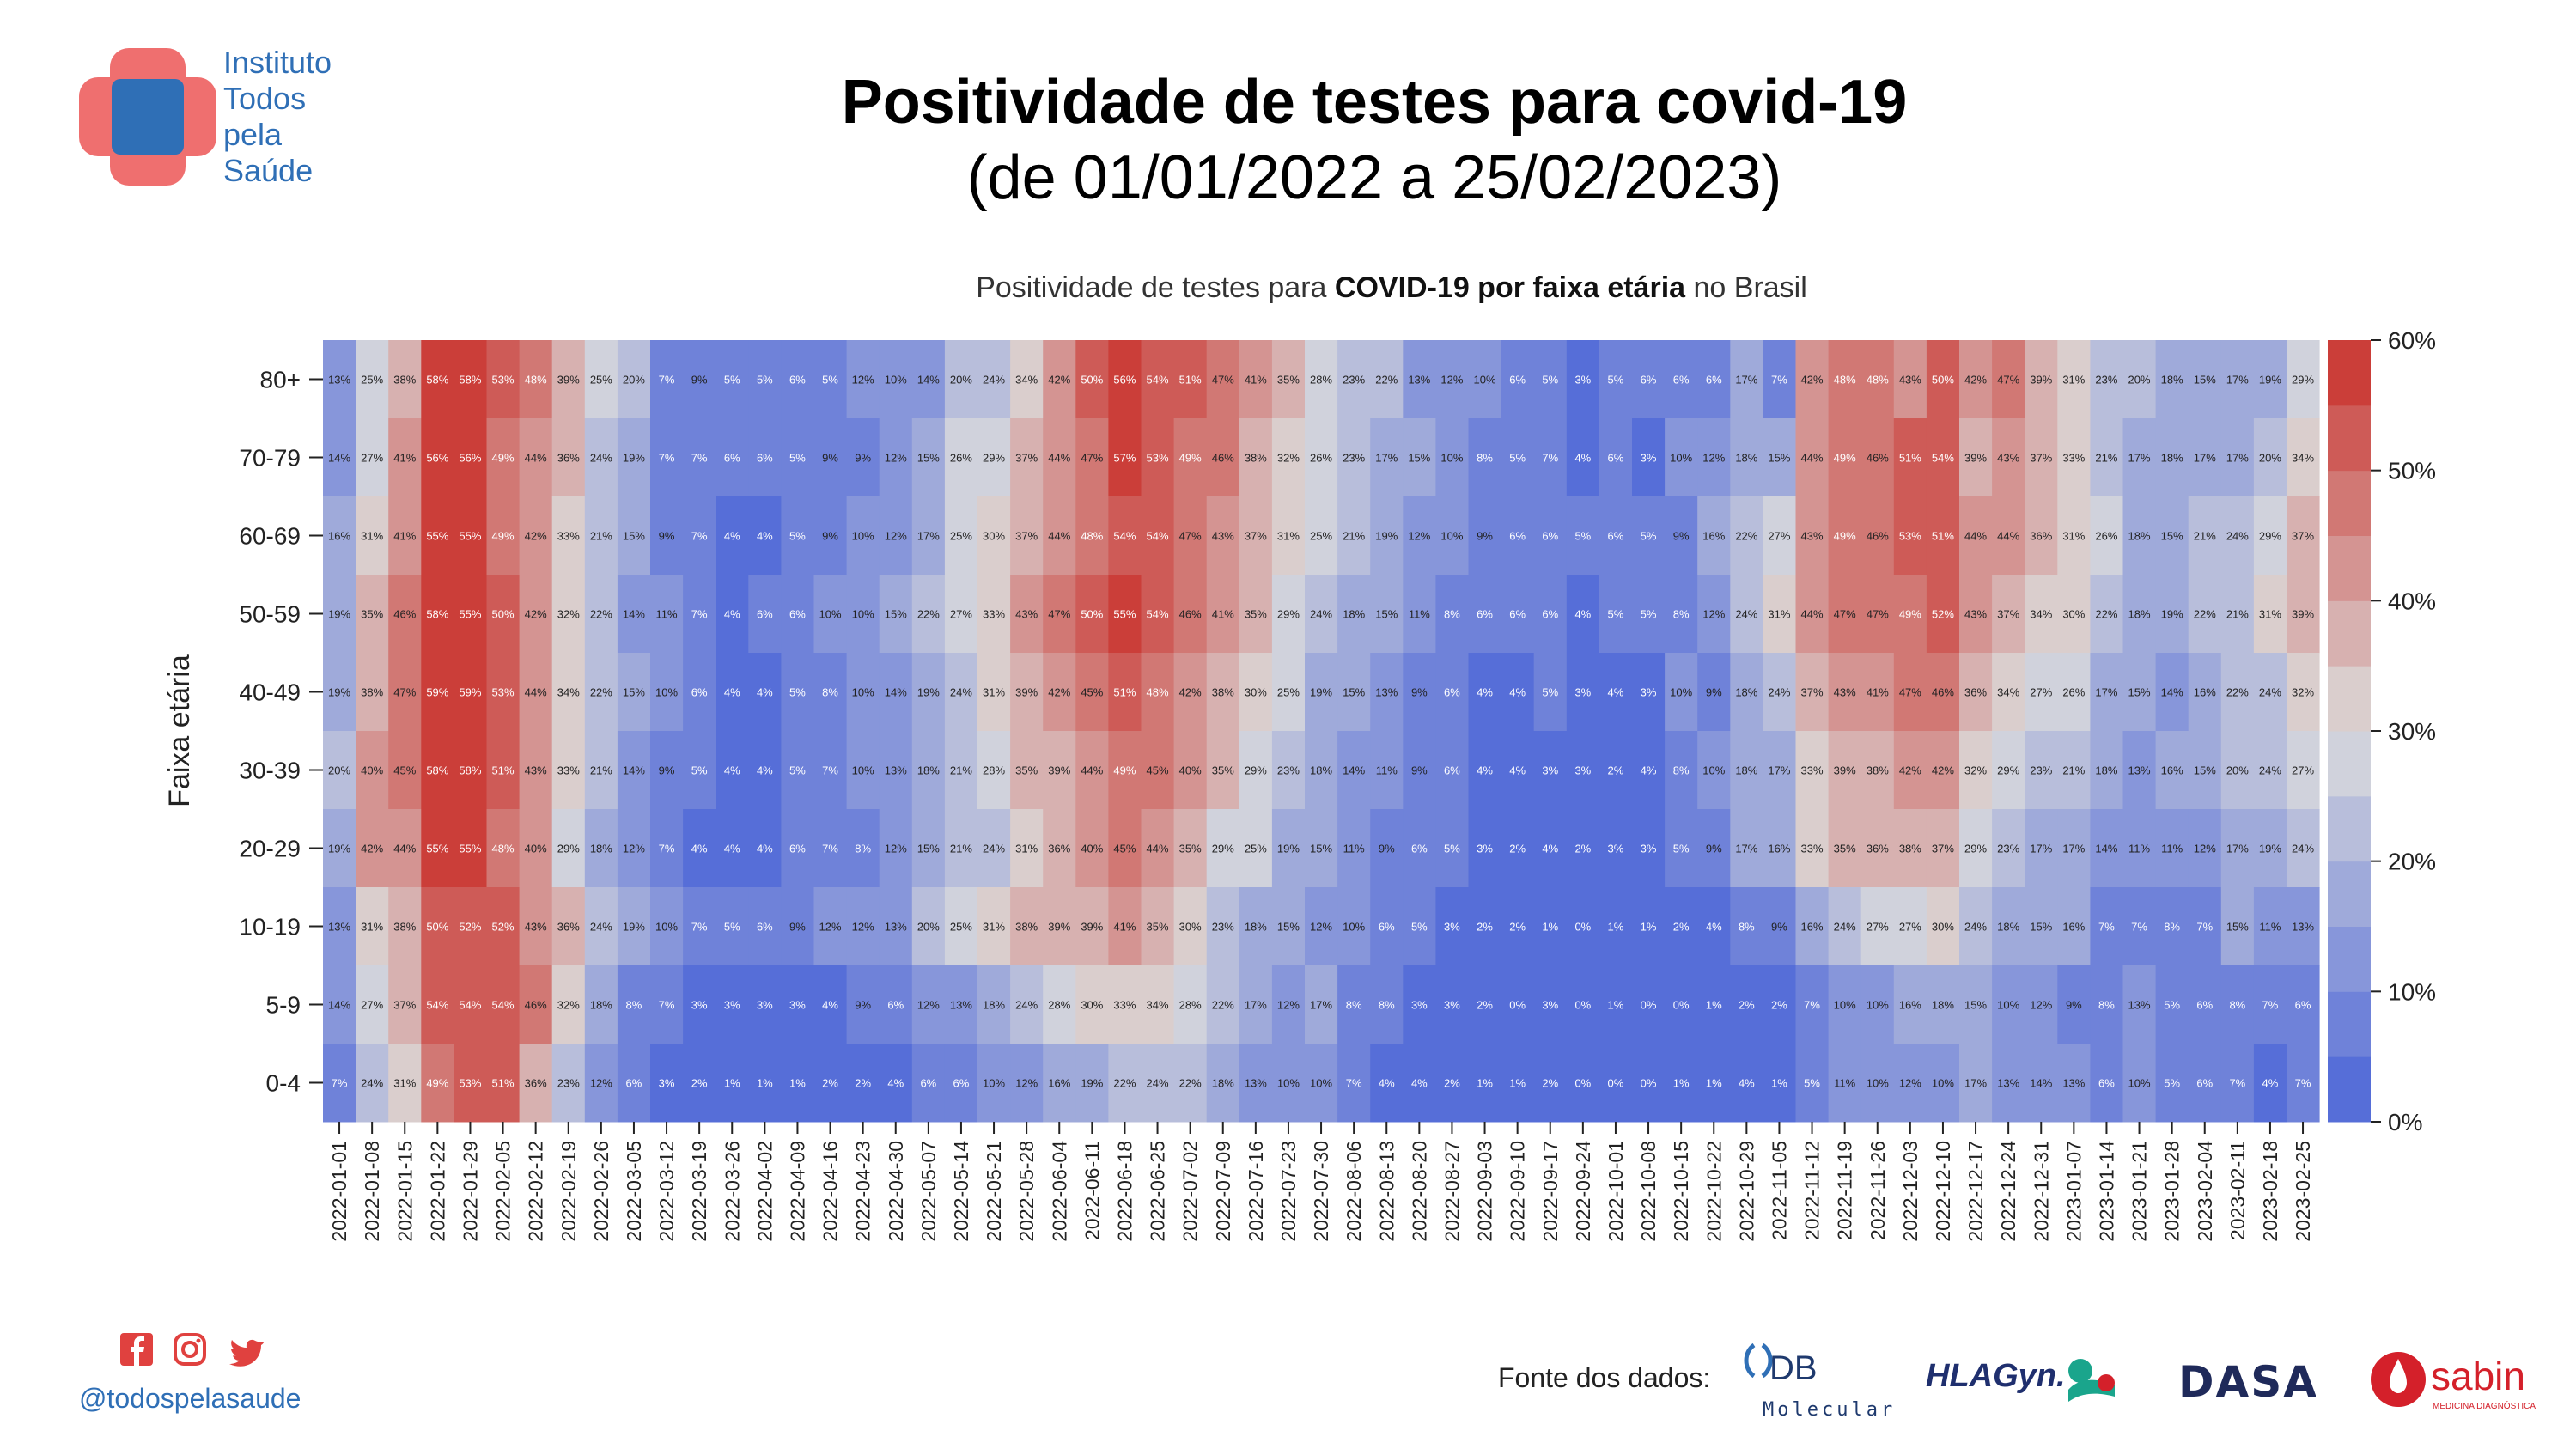  I want to click on cell-value-label: 42%, so click(536, 536).